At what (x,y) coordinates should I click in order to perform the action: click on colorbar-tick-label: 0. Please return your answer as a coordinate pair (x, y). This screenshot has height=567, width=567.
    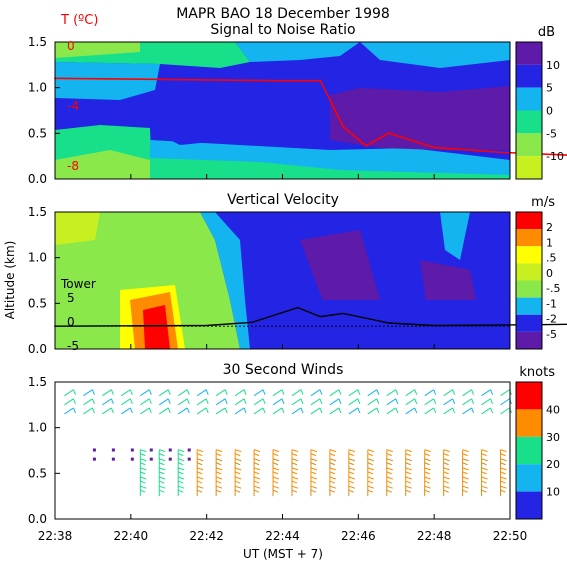
    Looking at the image, I should click on (549, 273).